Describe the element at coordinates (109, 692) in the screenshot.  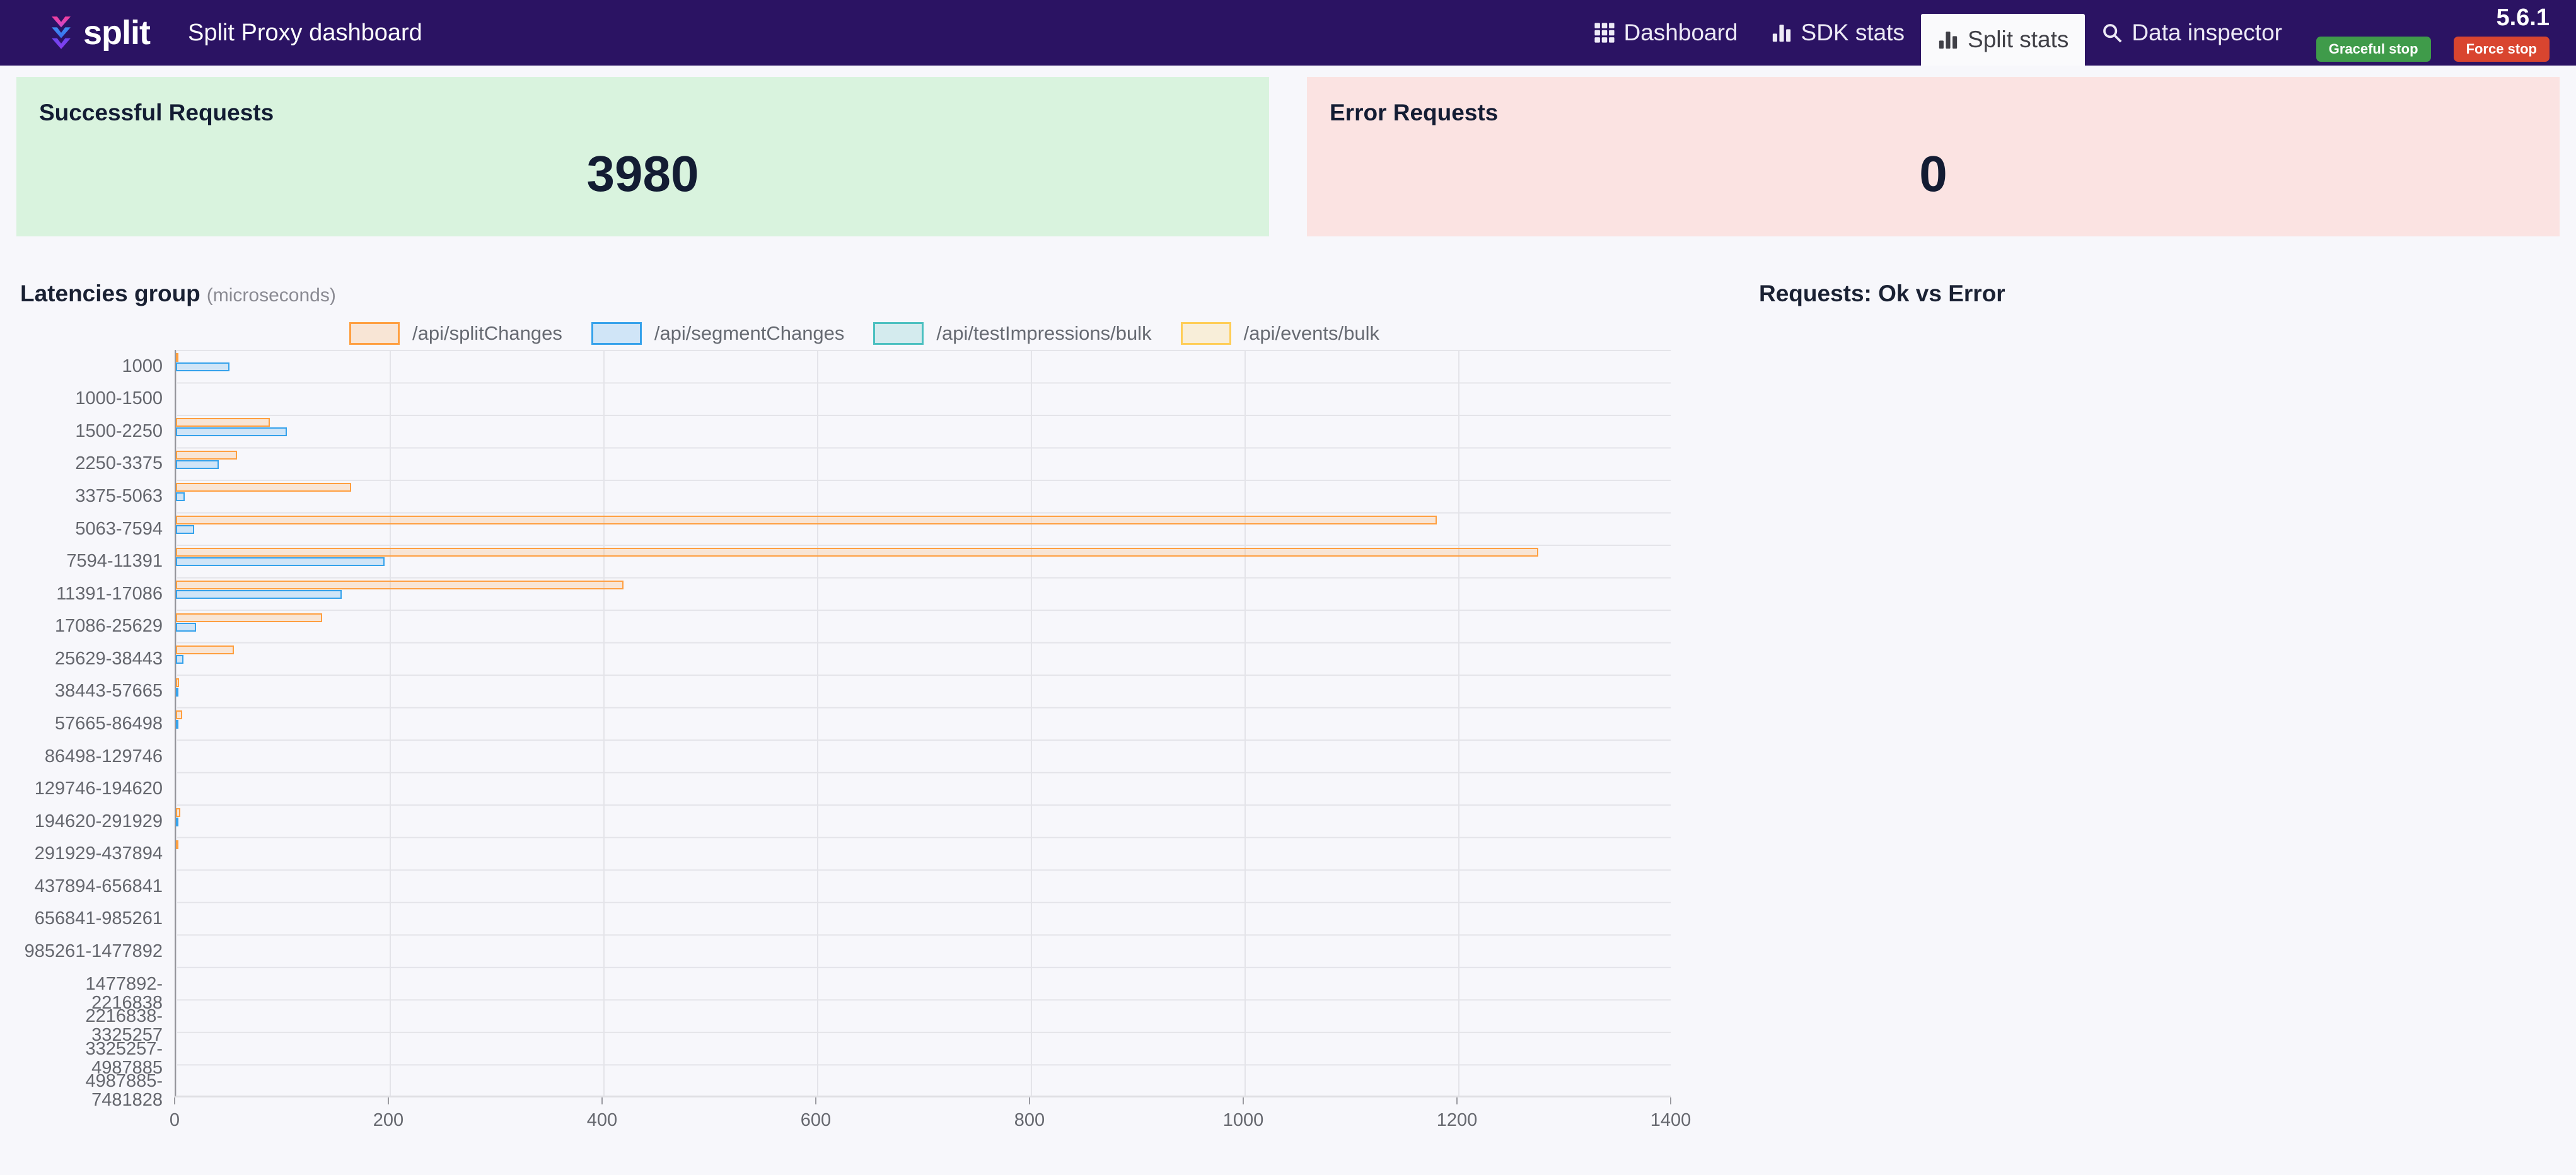
I see `y-axis-tick-label: 38443-57665` at that location.